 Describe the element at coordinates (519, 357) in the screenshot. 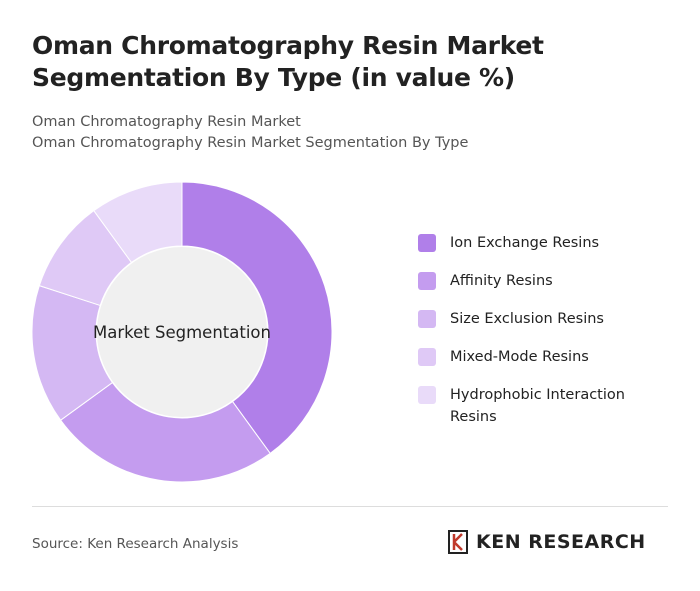

I see `legend-label: Mixed-Mode Resins` at that location.